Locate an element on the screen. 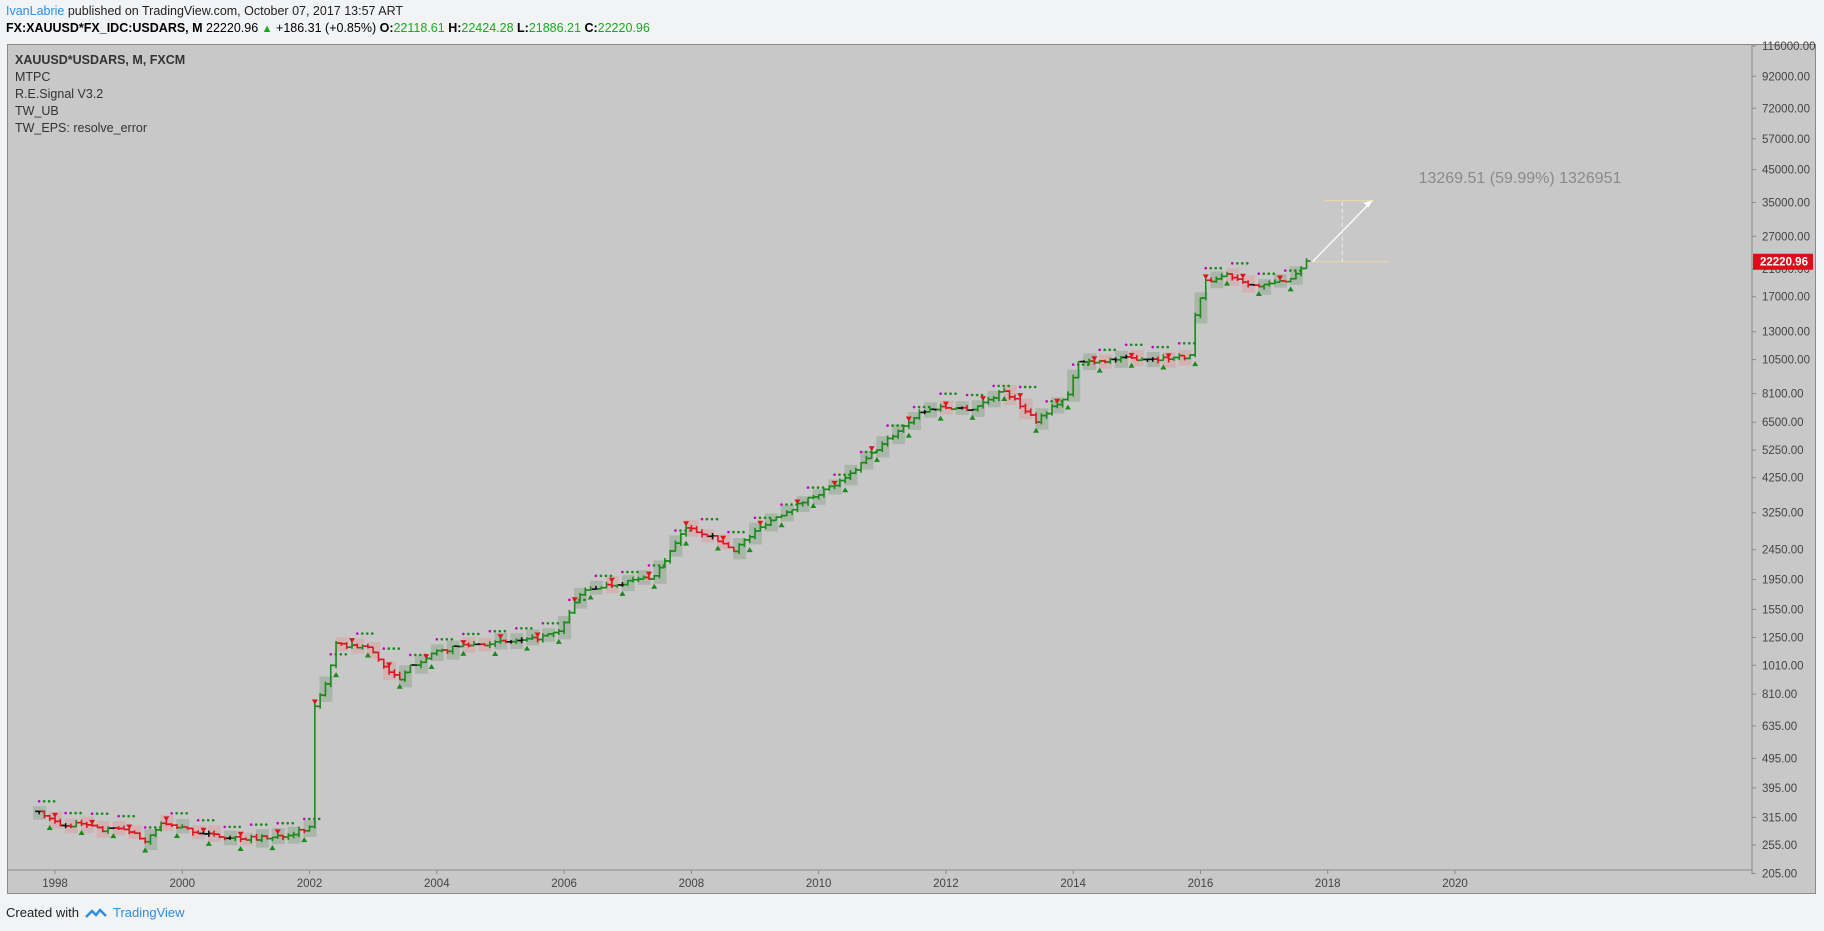 The width and height of the screenshot is (1824, 931). tradingview-link: TradingView is located at coordinates (148, 912).